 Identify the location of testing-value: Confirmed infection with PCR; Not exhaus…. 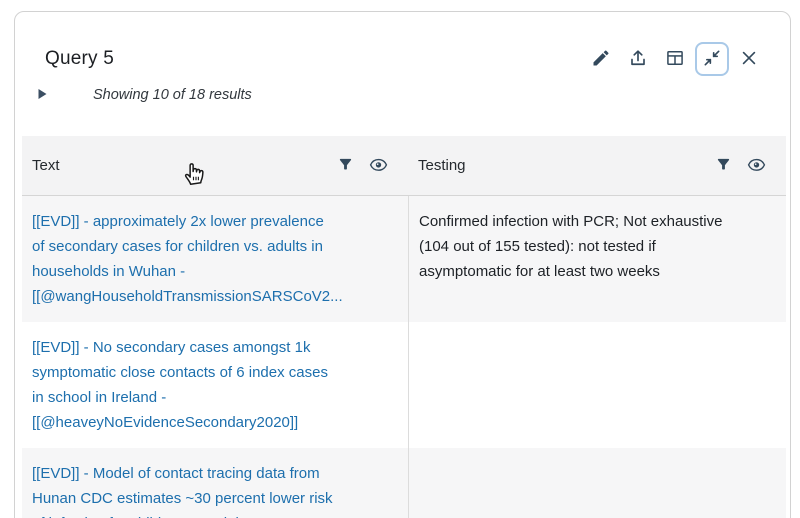
(571, 246).